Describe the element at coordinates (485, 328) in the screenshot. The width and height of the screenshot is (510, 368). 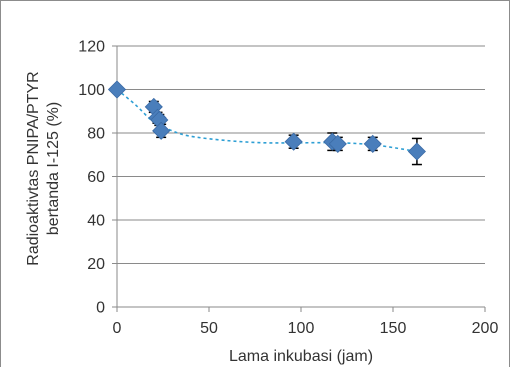
I see `x-tick-label: 200` at that location.